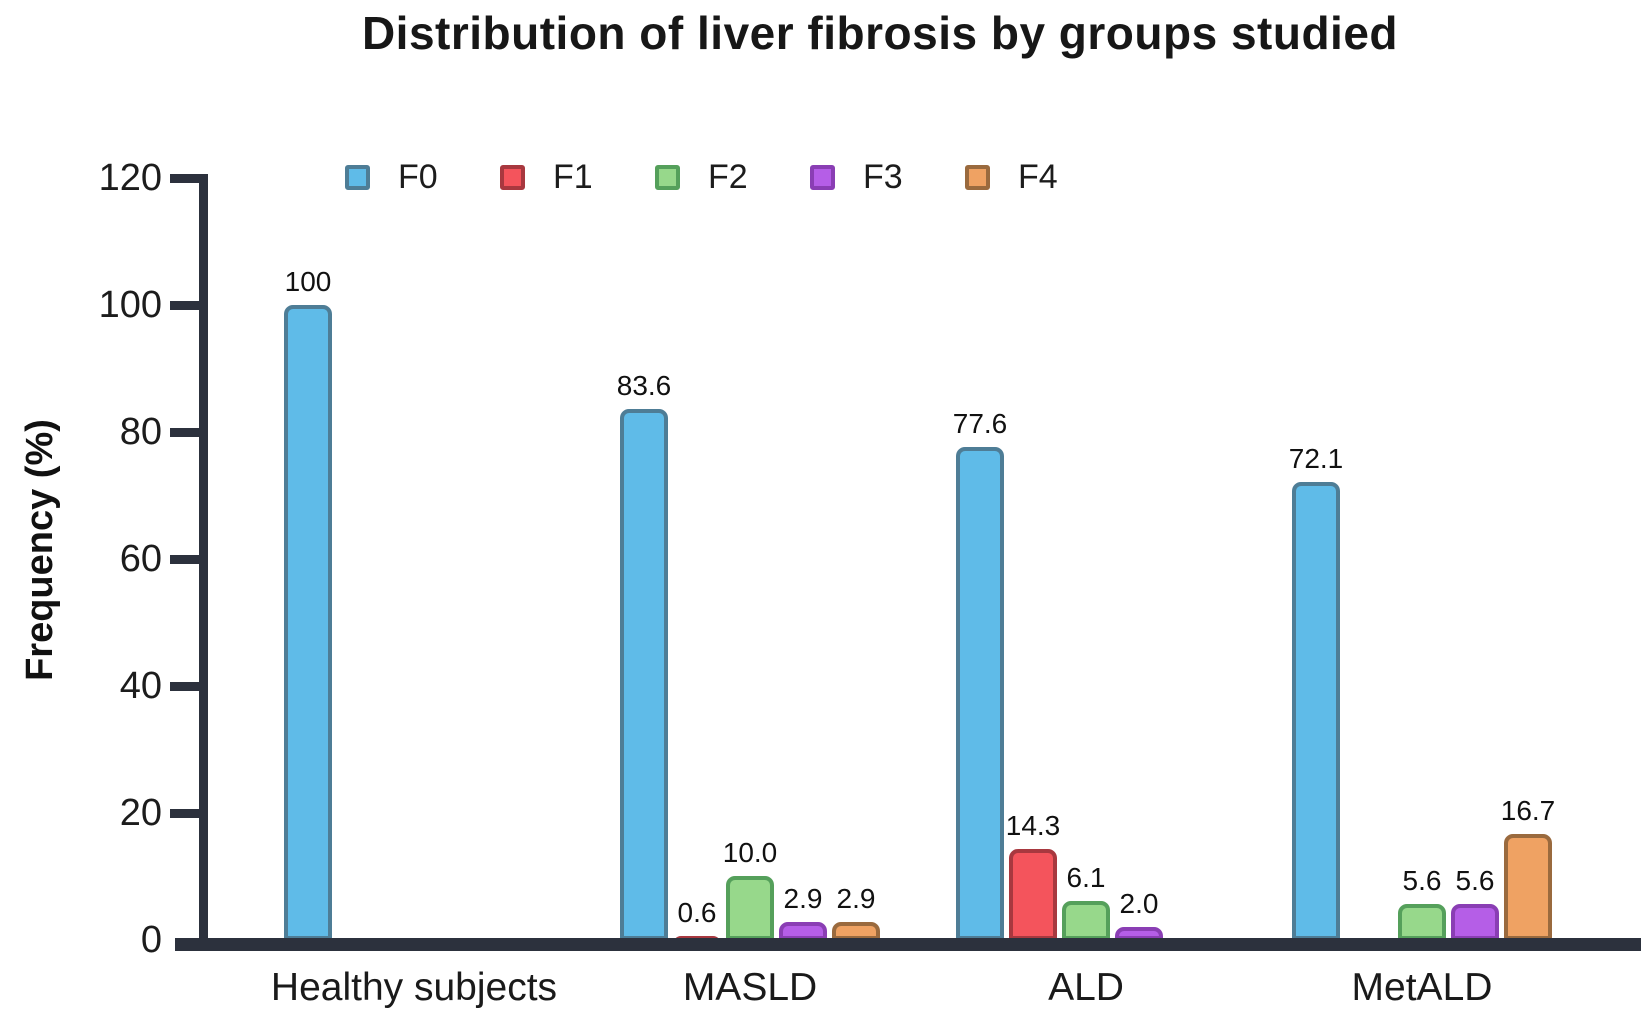 The height and width of the screenshot is (1031, 1641). What do you see at coordinates (1086, 877) in the screenshot?
I see `bar-value-label: 6.1` at bounding box center [1086, 877].